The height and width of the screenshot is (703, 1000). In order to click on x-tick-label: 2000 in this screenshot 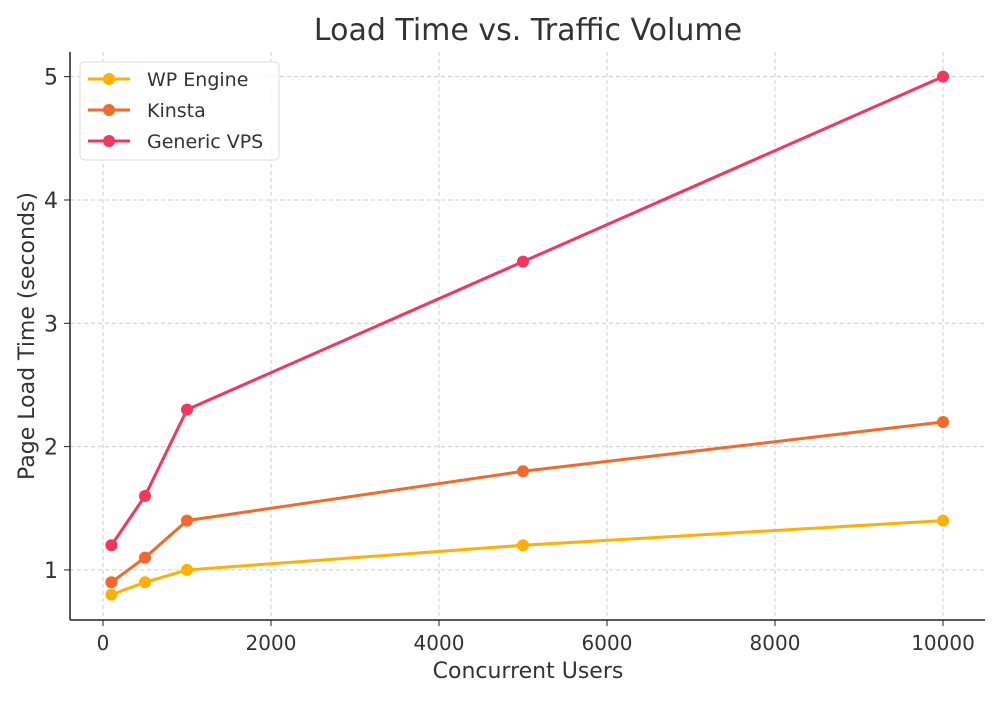, I will do `click(271, 643)`.